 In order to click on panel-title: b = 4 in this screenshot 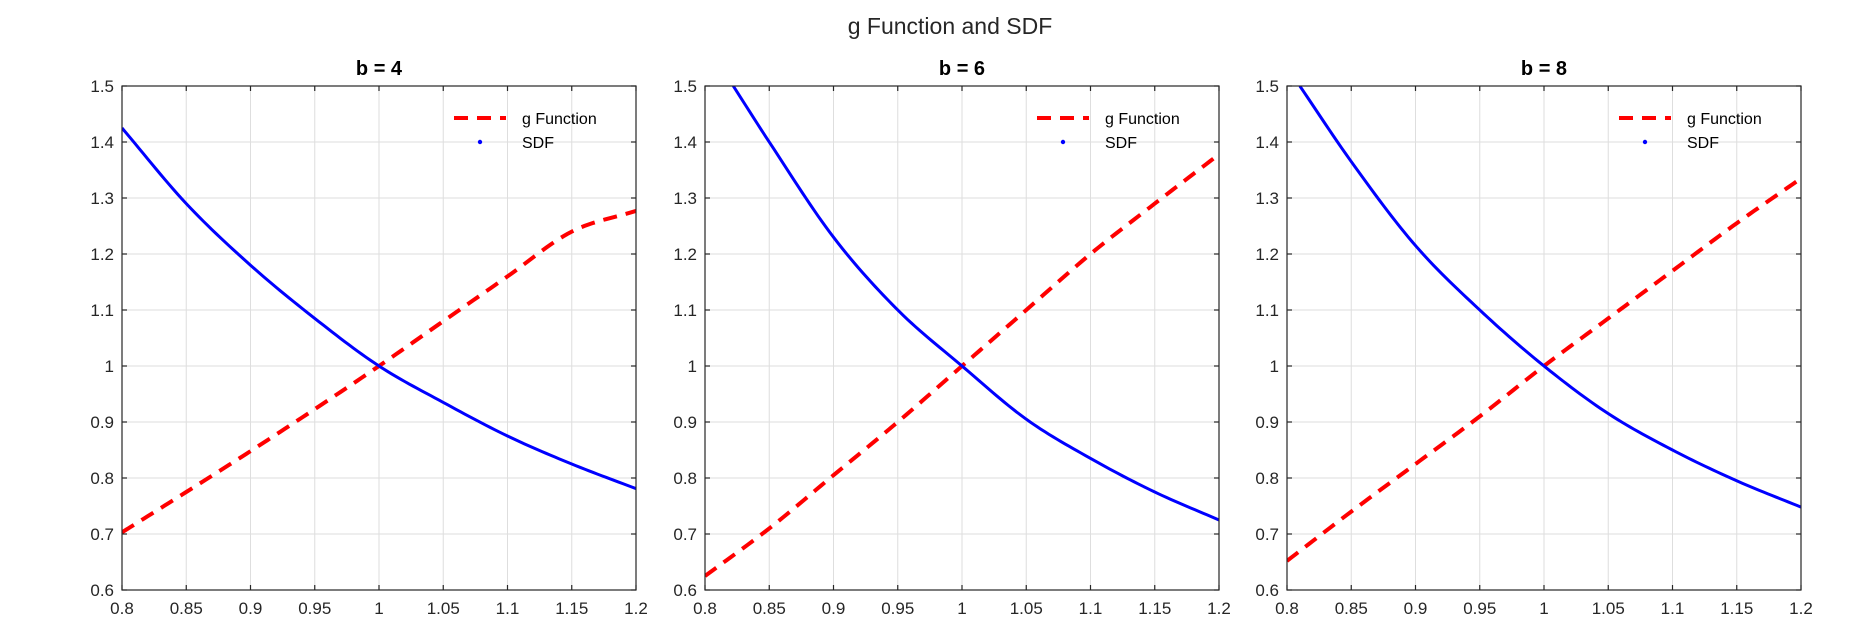, I will do `click(379, 69)`.